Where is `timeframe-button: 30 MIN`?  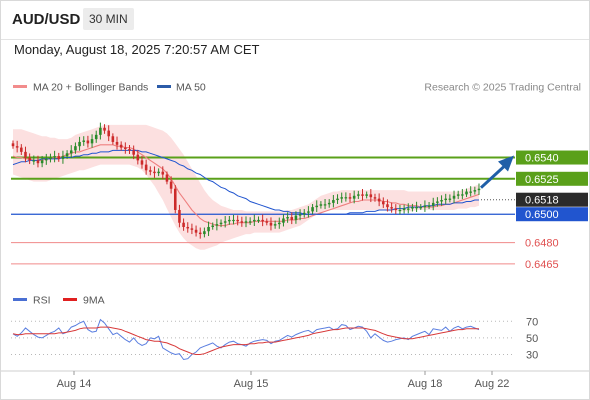 timeframe-button: 30 MIN is located at coordinates (108, 19).